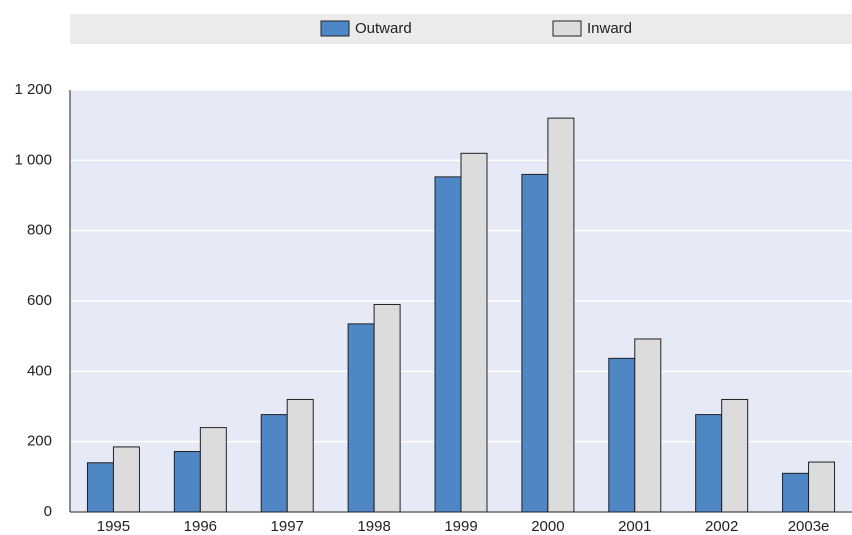 The image size is (852, 535). What do you see at coordinates (39, 441) in the screenshot?
I see `y-tick-label: 200` at bounding box center [39, 441].